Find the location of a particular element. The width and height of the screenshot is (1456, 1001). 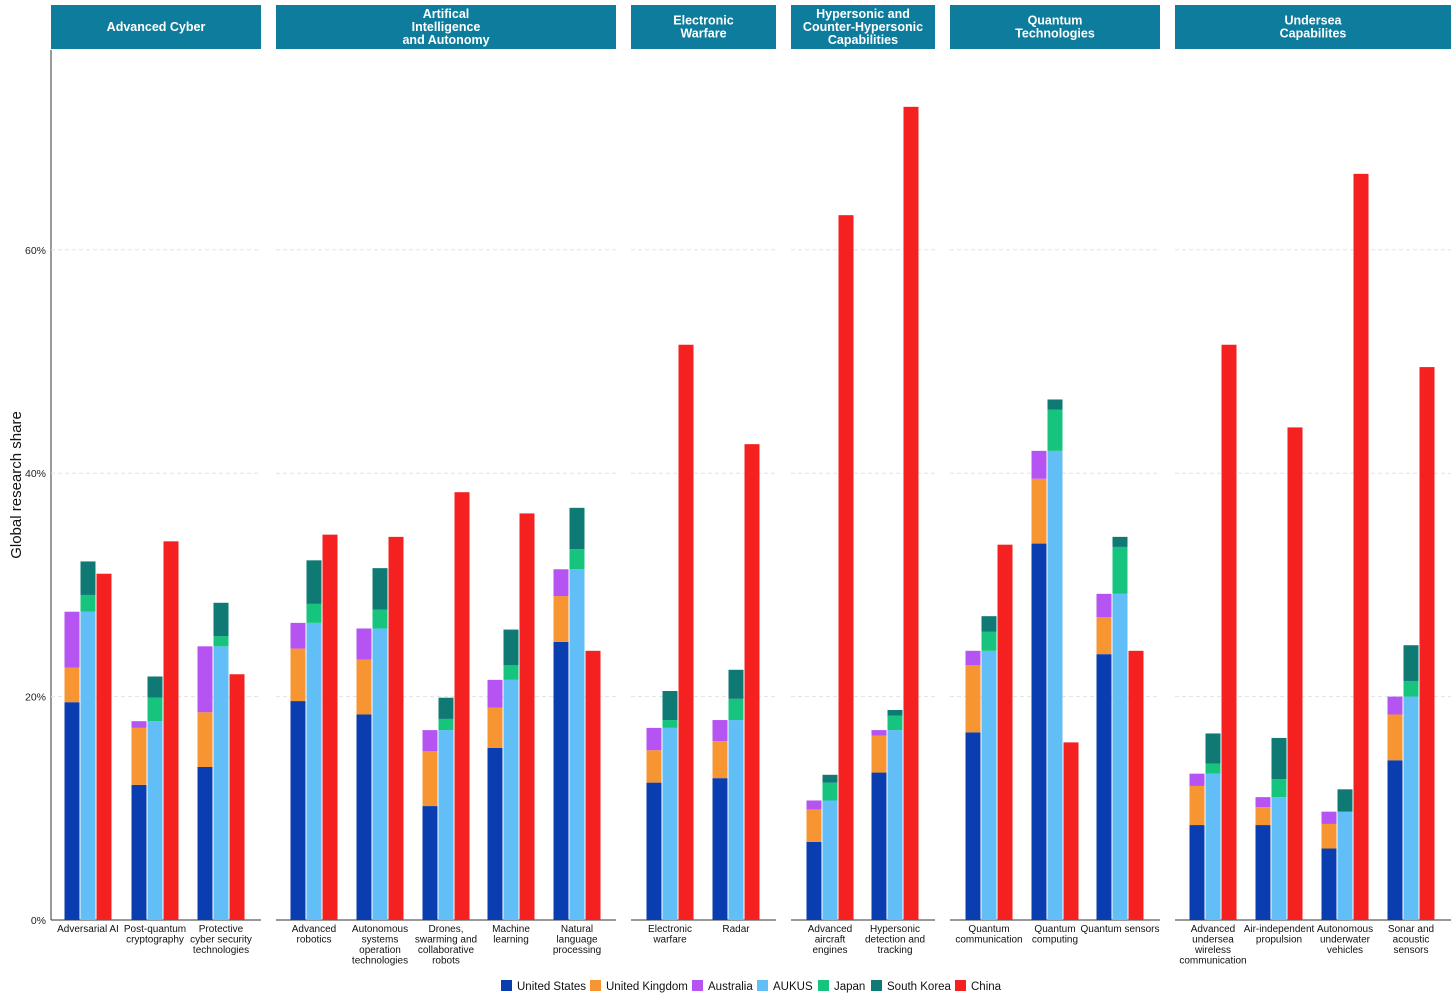

category-label: language is located at coordinates (577, 940).